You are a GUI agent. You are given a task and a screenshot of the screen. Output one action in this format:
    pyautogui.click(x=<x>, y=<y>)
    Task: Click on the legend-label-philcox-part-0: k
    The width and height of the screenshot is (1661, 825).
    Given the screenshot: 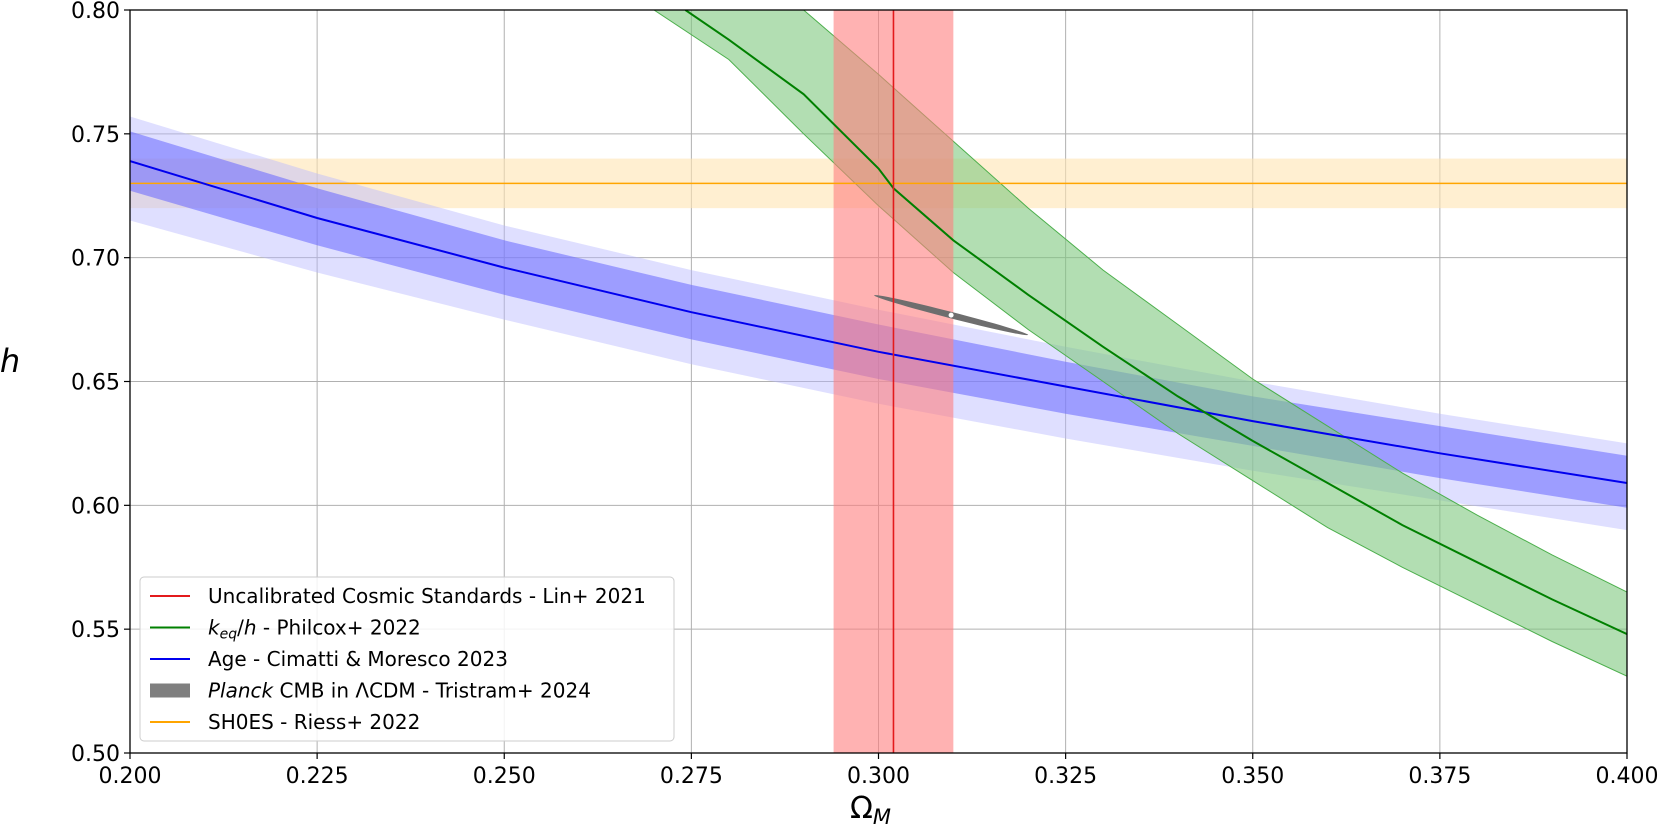 What is the action you would take?
    pyautogui.click(x=214, y=628)
    